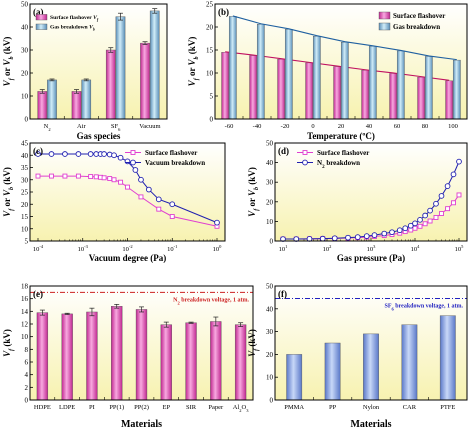 The image size is (474, 431). What do you see at coordinates (38, 294) in the screenshot?
I see `panel-label-e: (e)` at bounding box center [38, 294].